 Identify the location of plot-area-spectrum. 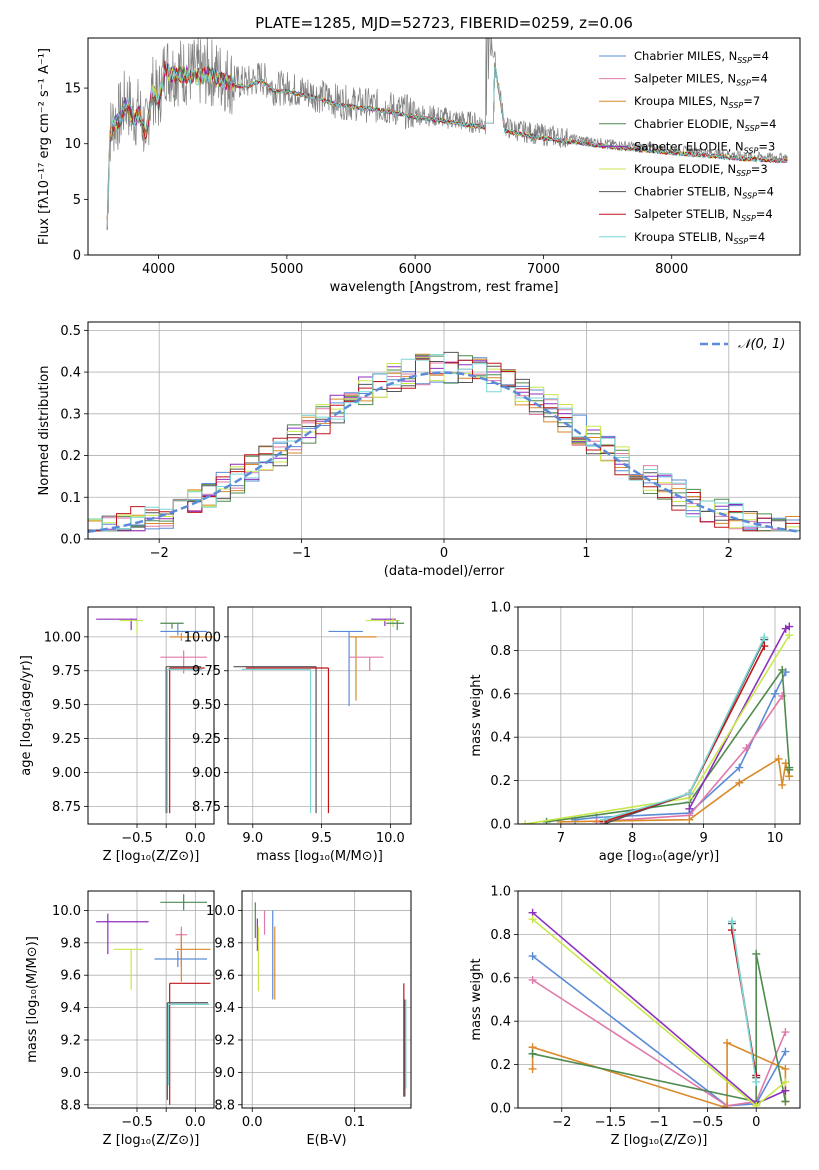
(447, 134).